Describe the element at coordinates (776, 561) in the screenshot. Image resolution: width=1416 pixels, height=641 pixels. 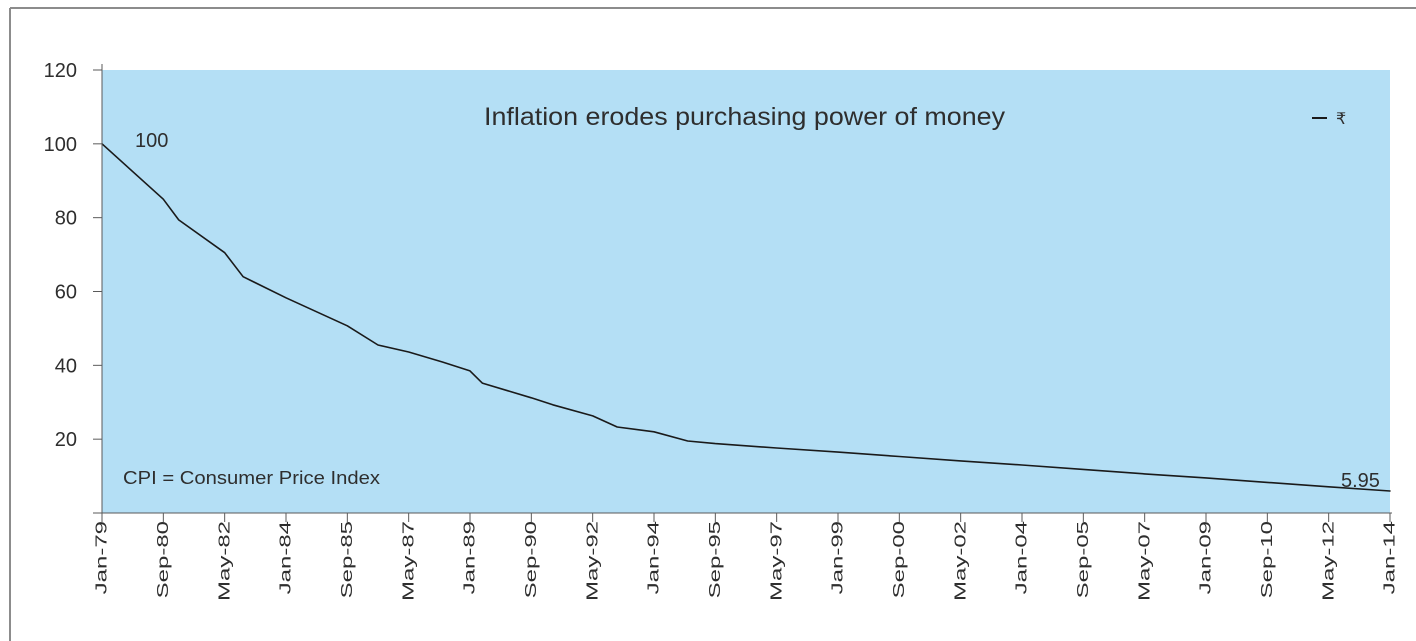
I see `x-tick-label: May-97` at that location.